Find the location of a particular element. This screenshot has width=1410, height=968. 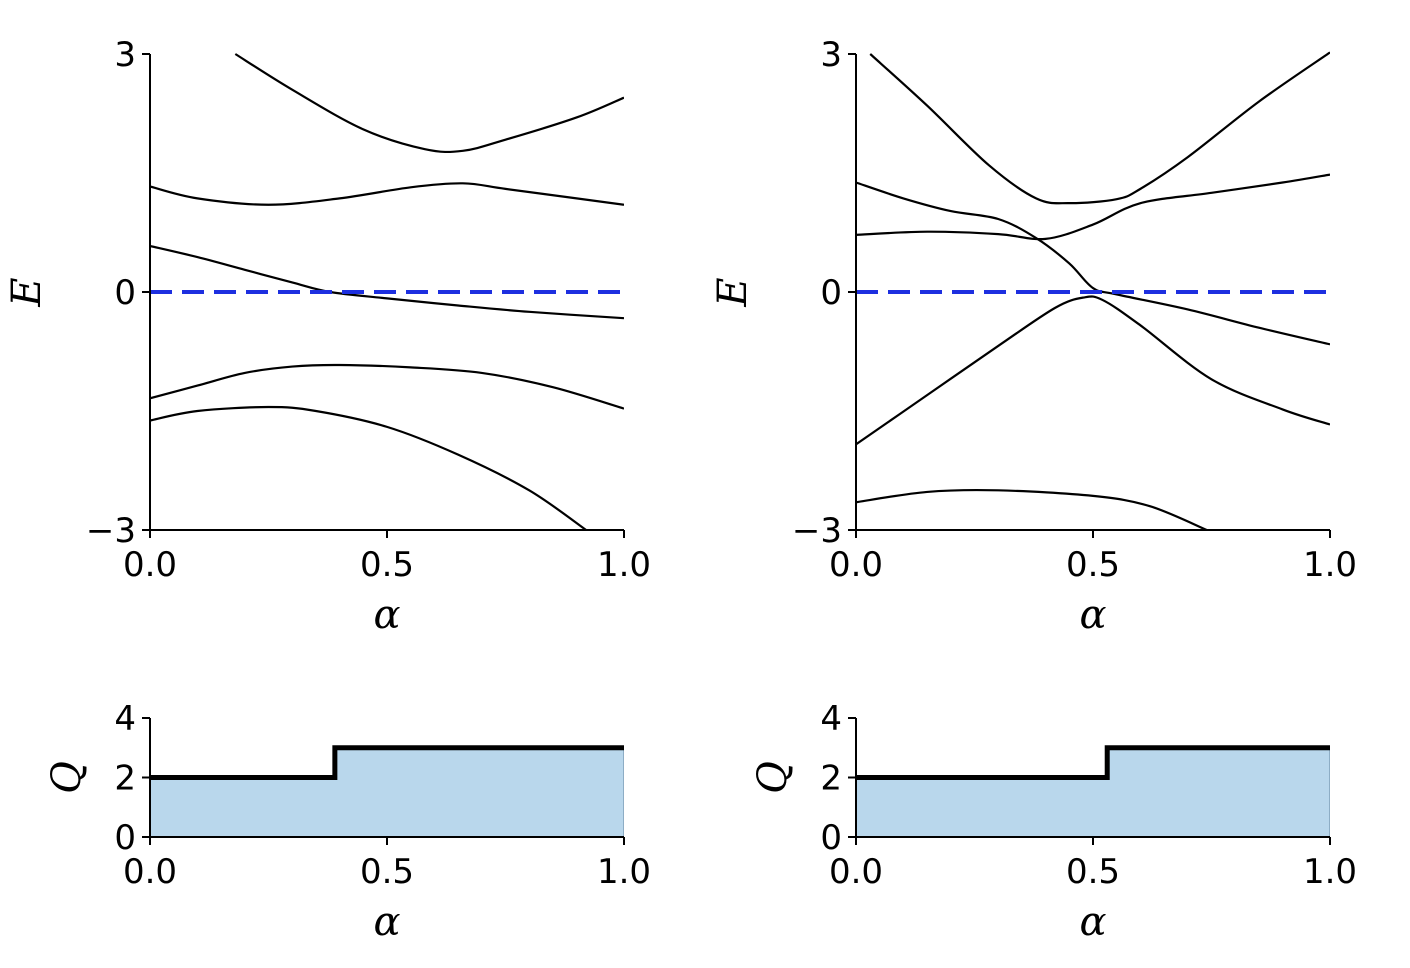

chart-bottom-right: 0.0 0.5 1.0 0 2 4 α Q is located at coordinates (1053, 822).